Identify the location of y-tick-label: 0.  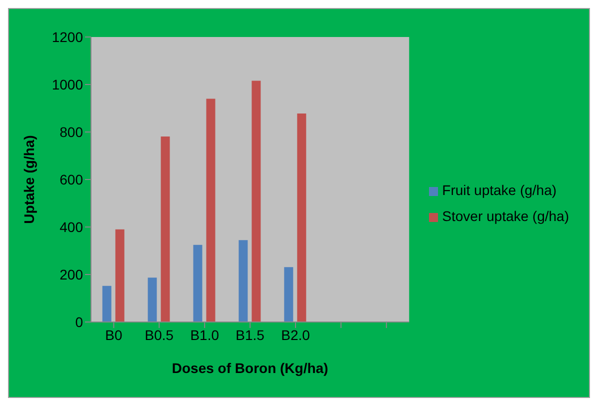
(79, 322).